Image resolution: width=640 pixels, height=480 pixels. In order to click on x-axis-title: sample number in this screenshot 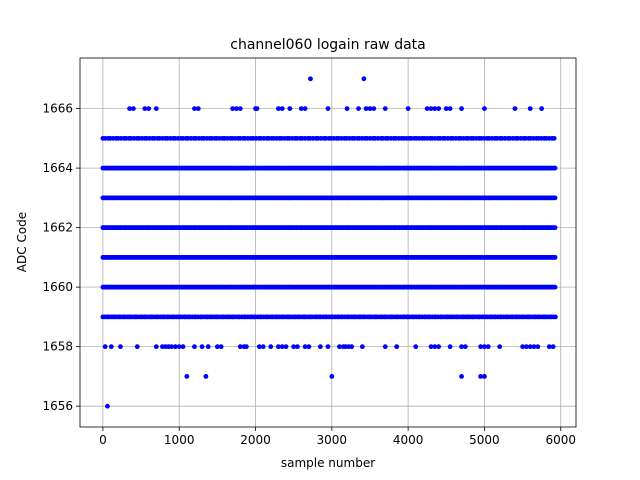, I will do `click(328, 463)`.